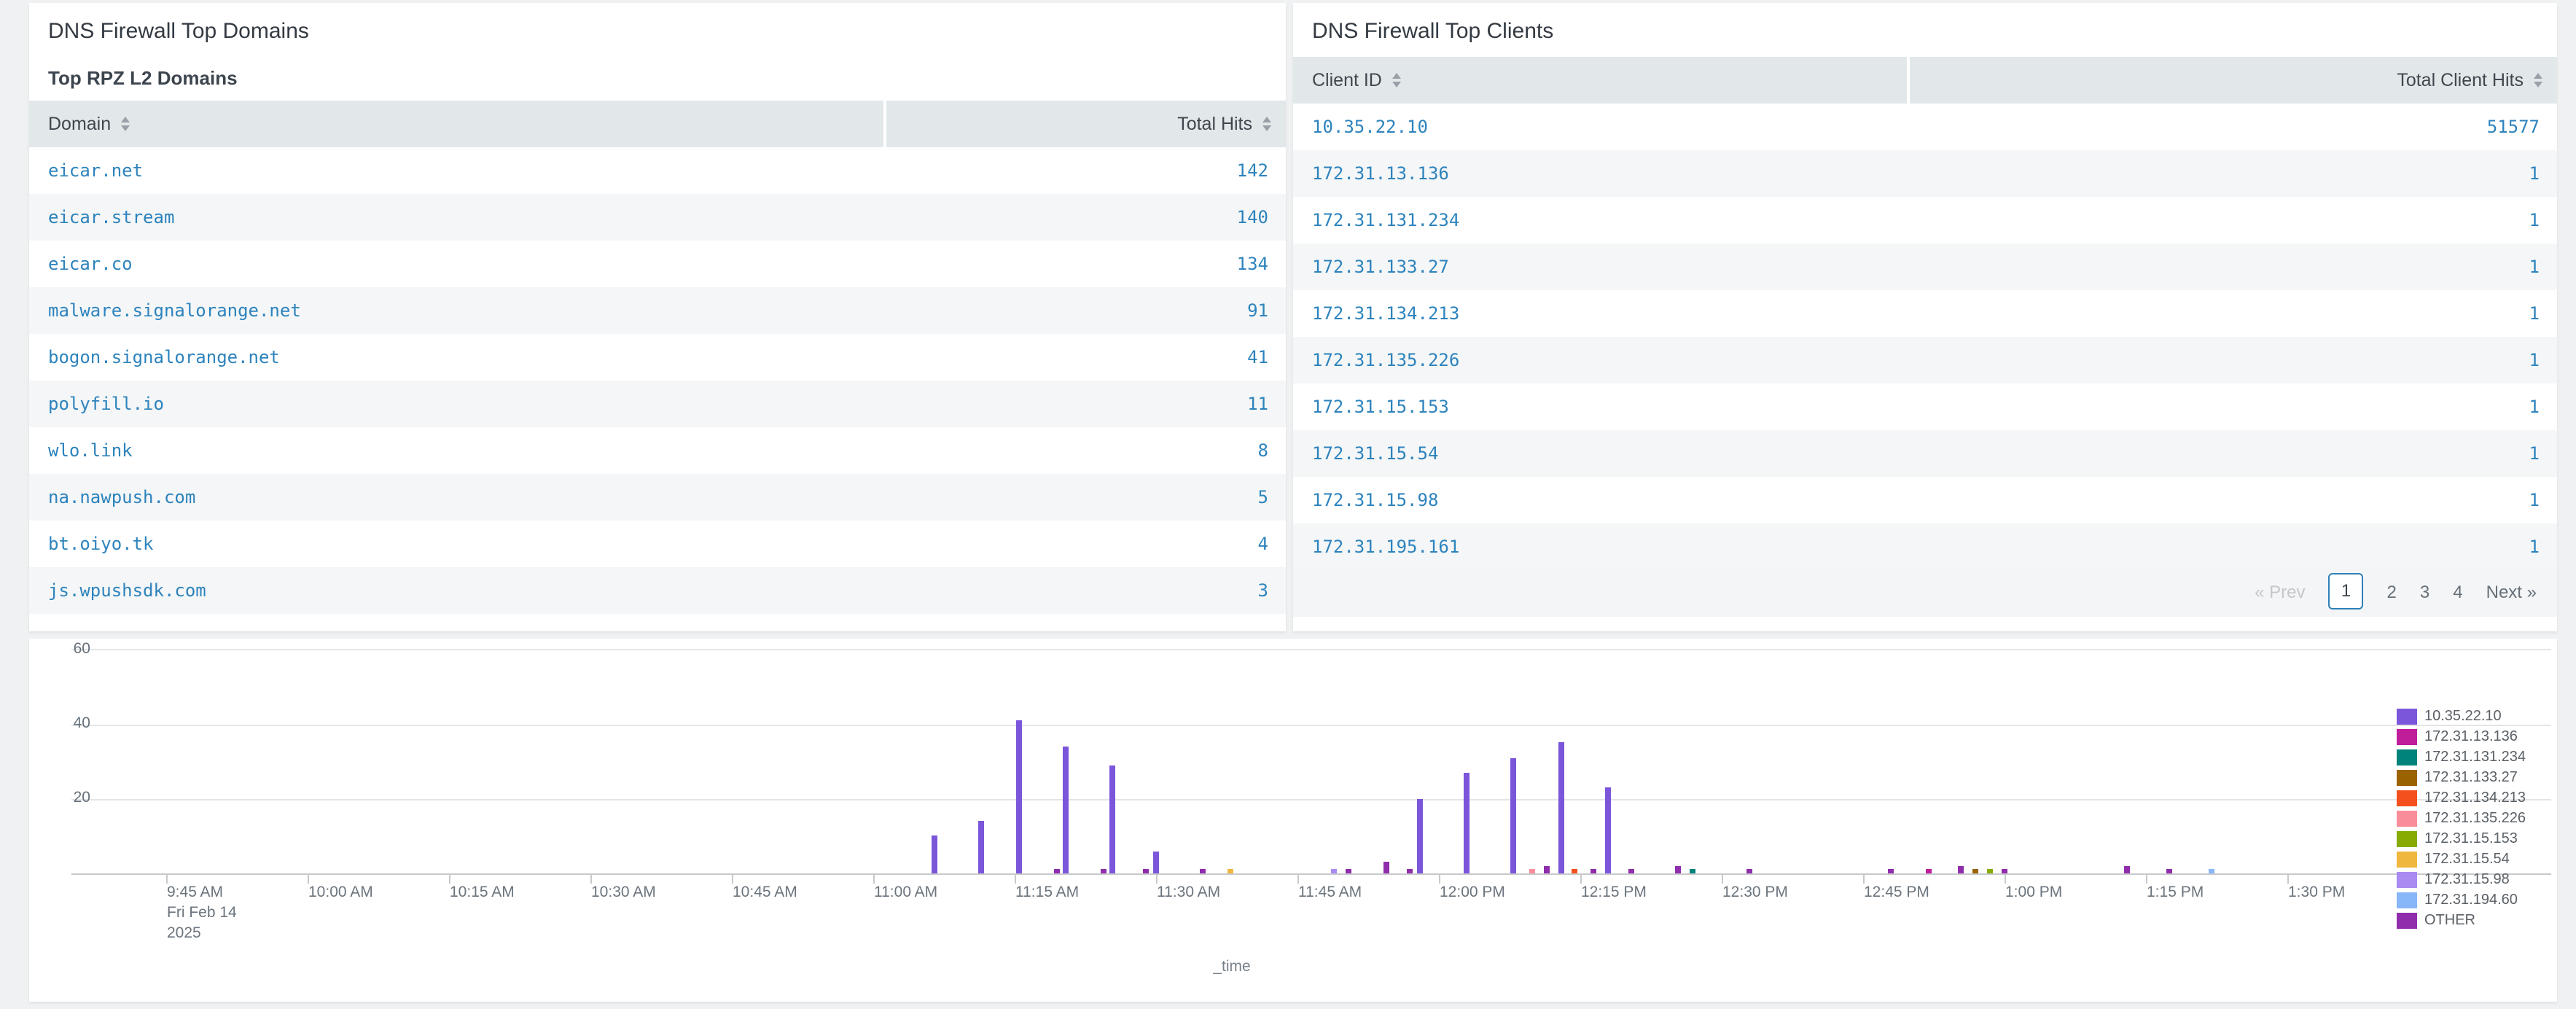 The image size is (2576, 1009). I want to click on bar-172.31.15.153-1258pm, so click(1990, 871).